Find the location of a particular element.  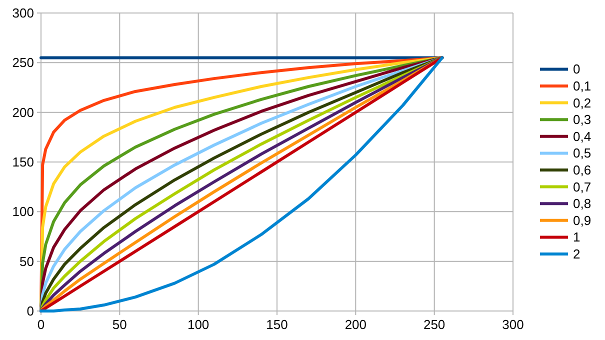

y-tick-label: 300 is located at coordinates (23, 13).